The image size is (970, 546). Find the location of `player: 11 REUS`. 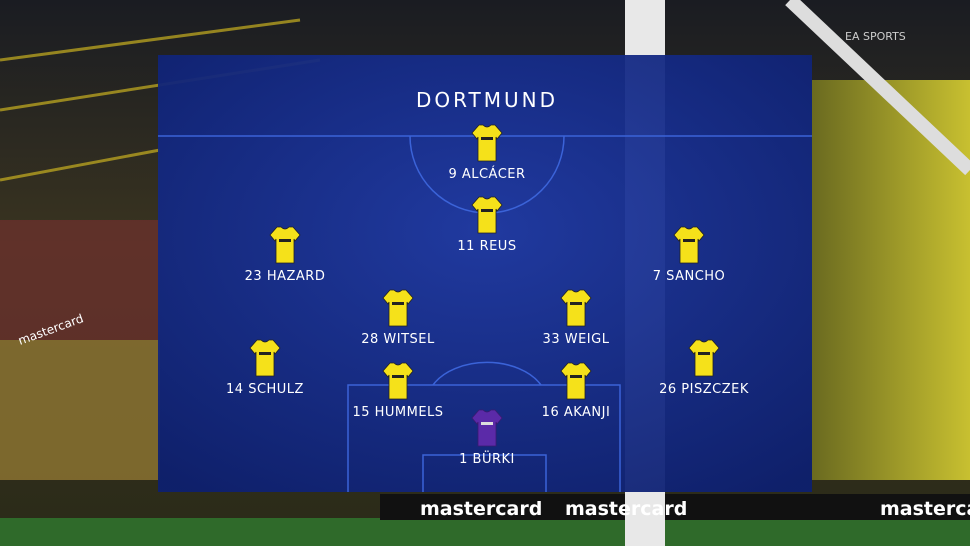

player: 11 REUS is located at coordinates (486, 225).